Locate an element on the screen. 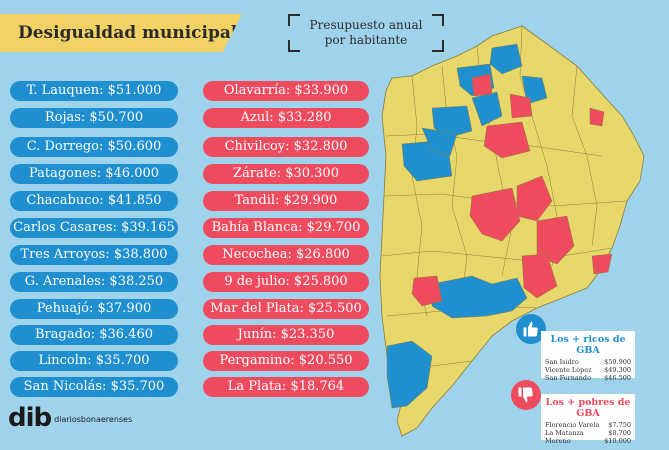  blue-item: Carlos Casares: $39.165 is located at coordinates (94, 228).